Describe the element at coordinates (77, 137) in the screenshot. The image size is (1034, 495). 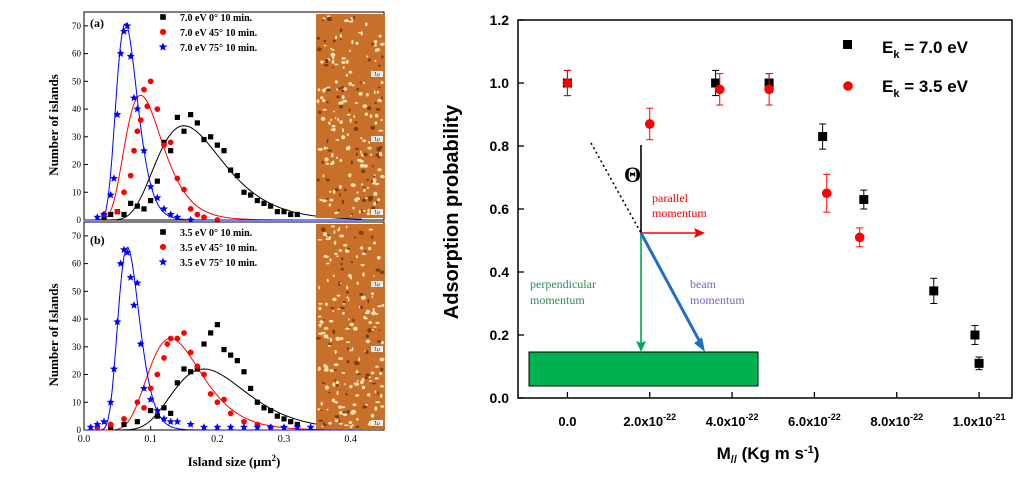
I see `y-tick-label: 30` at that location.